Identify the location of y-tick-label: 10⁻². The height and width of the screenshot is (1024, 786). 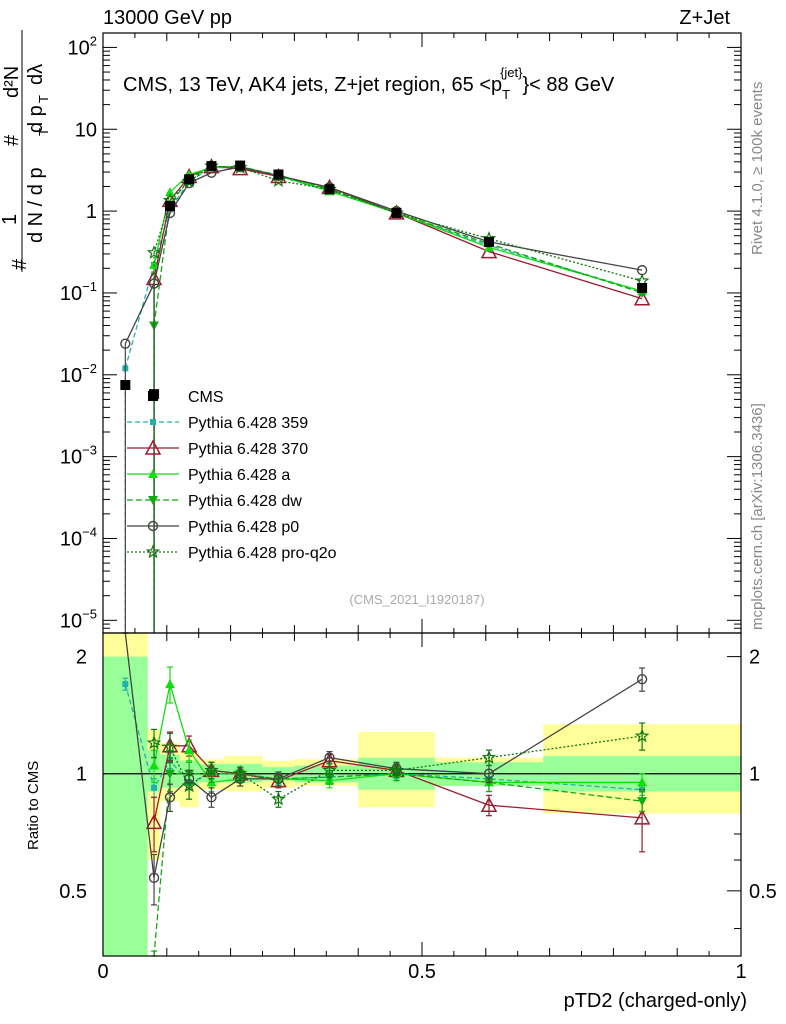
(78, 374).